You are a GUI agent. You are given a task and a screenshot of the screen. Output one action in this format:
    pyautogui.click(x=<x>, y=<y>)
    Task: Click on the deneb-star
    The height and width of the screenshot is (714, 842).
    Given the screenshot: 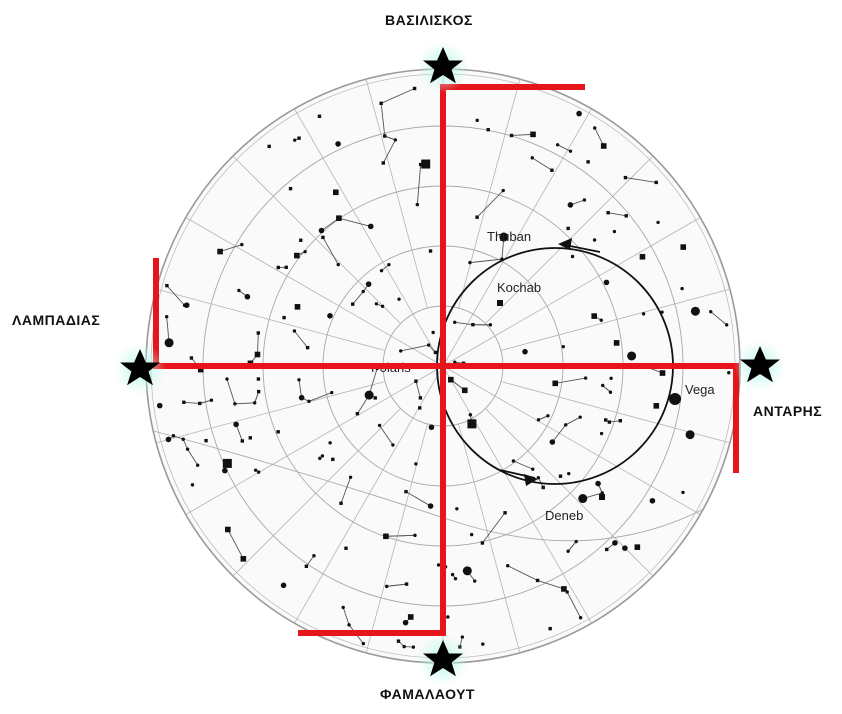 What is the action you would take?
    pyautogui.click(x=602, y=497)
    